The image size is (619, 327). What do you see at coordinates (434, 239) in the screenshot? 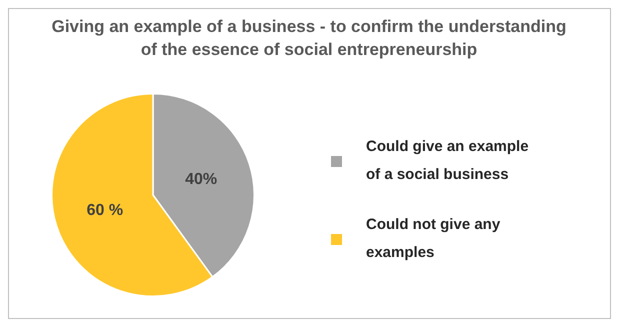
I see `legend-label: Could not give any examples` at bounding box center [434, 239].